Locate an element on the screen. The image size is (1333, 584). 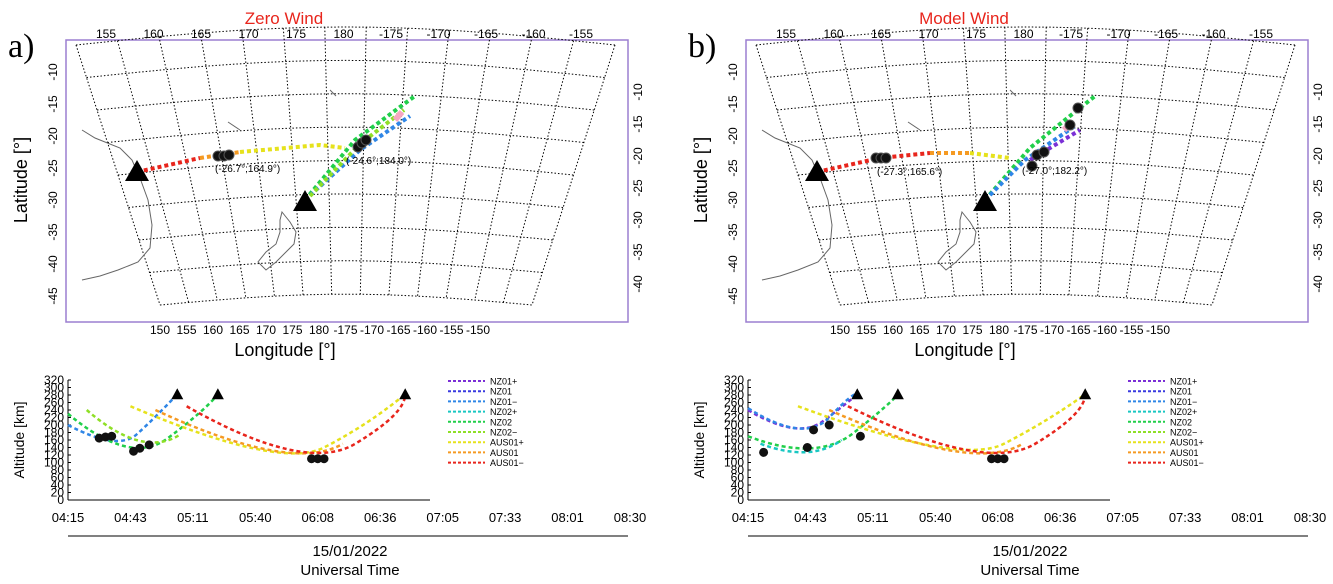
top-lon-tick: 155 is located at coordinates (786, 34).